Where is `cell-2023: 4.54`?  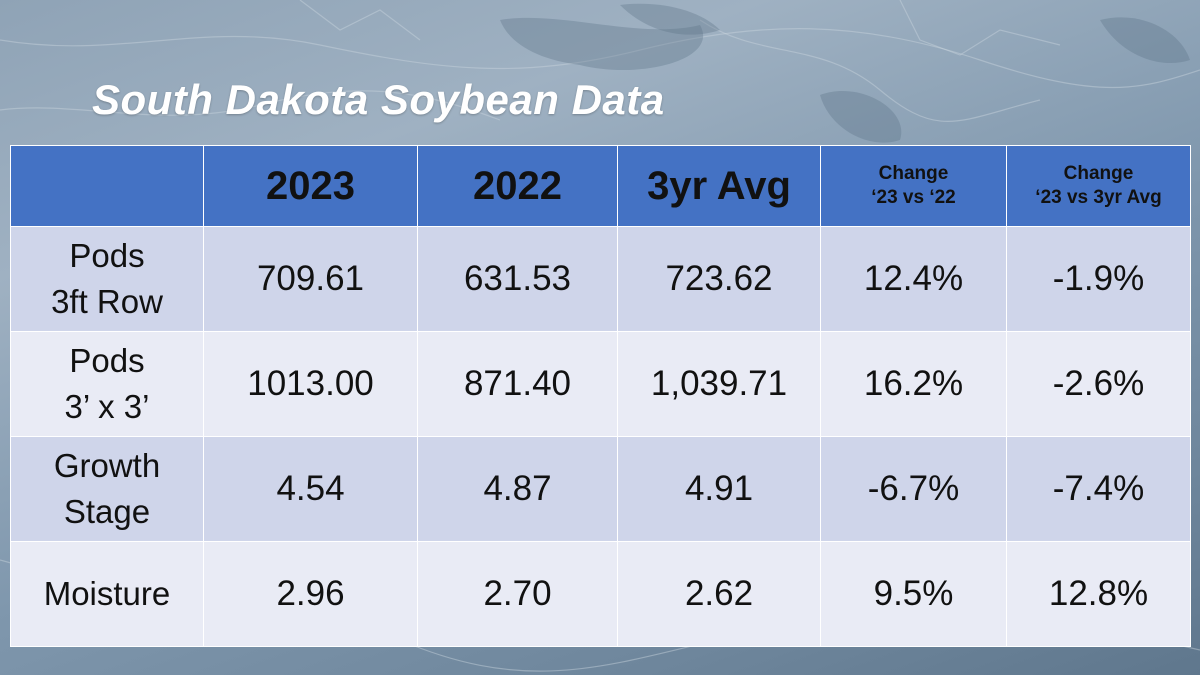
cell-2023: 4.54 is located at coordinates (310, 489).